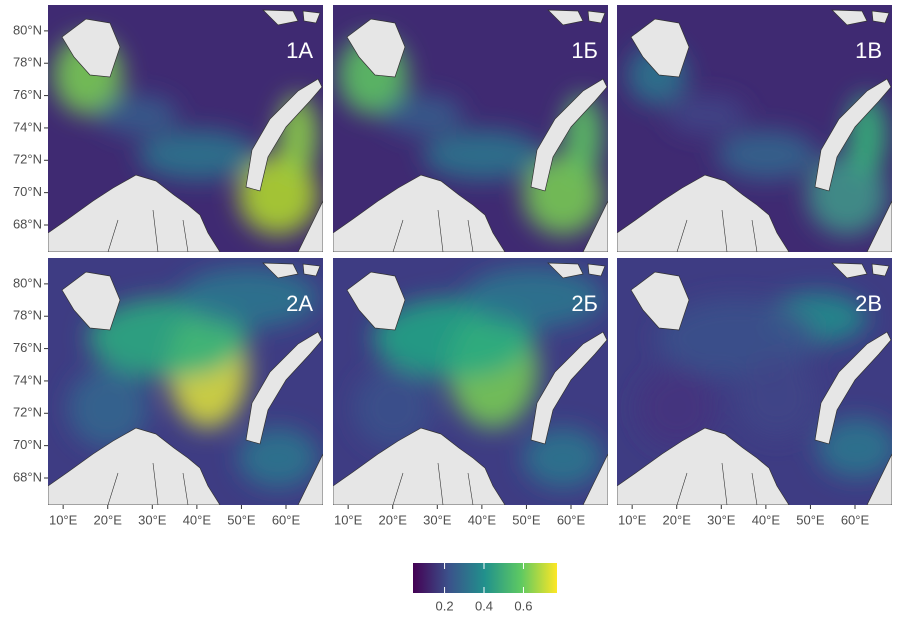 This screenshot has width=900, height=624. Describe the element at coordinates (868, 303) in the screenshot. I see `panel-label: 2В` at that location.